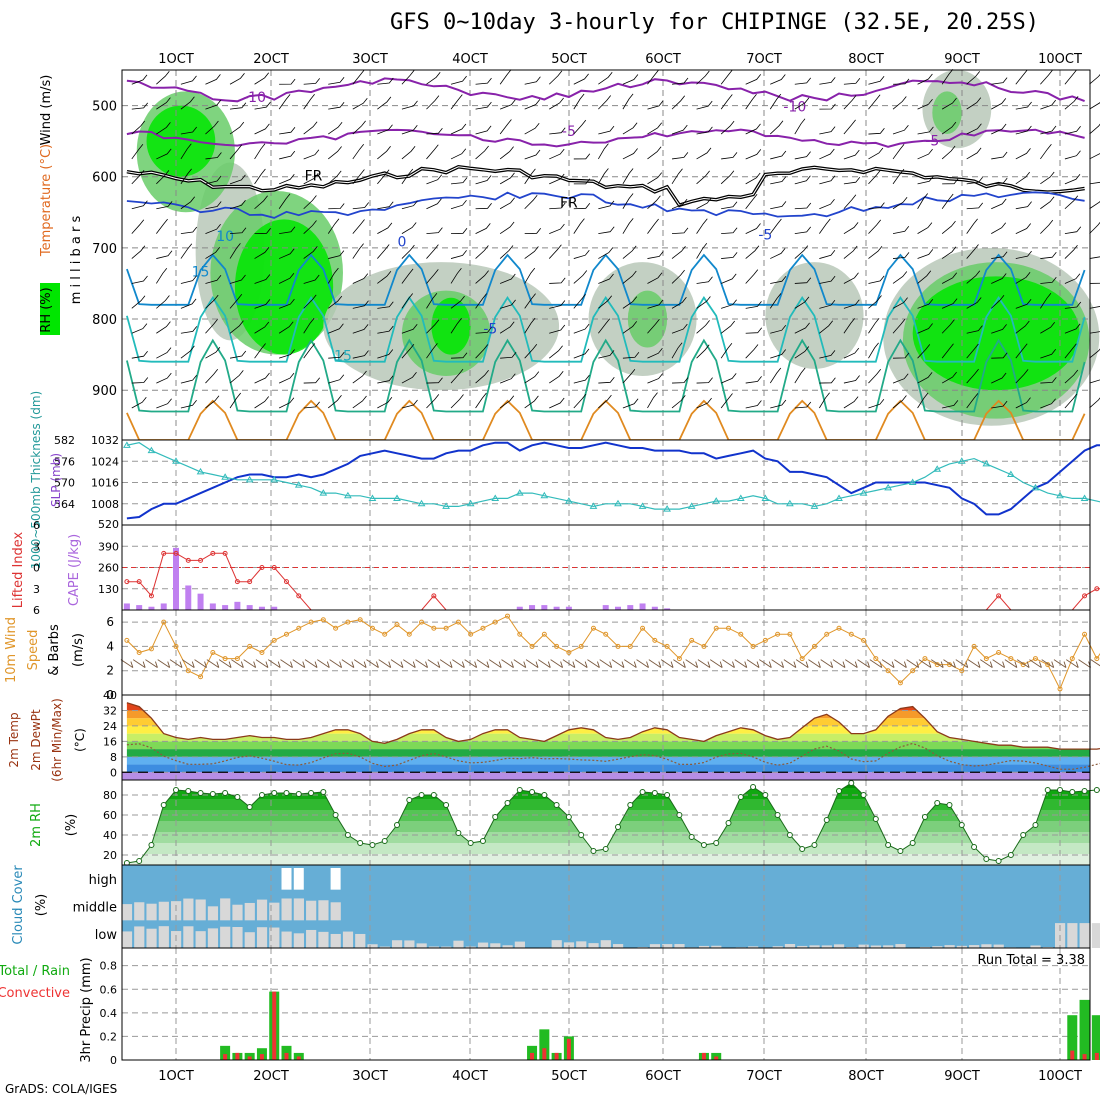 The height and width of the screenshot is (1100, 1100). I want to click on cloud-ylabel-1: Cloud Cover, so click(18, 905).